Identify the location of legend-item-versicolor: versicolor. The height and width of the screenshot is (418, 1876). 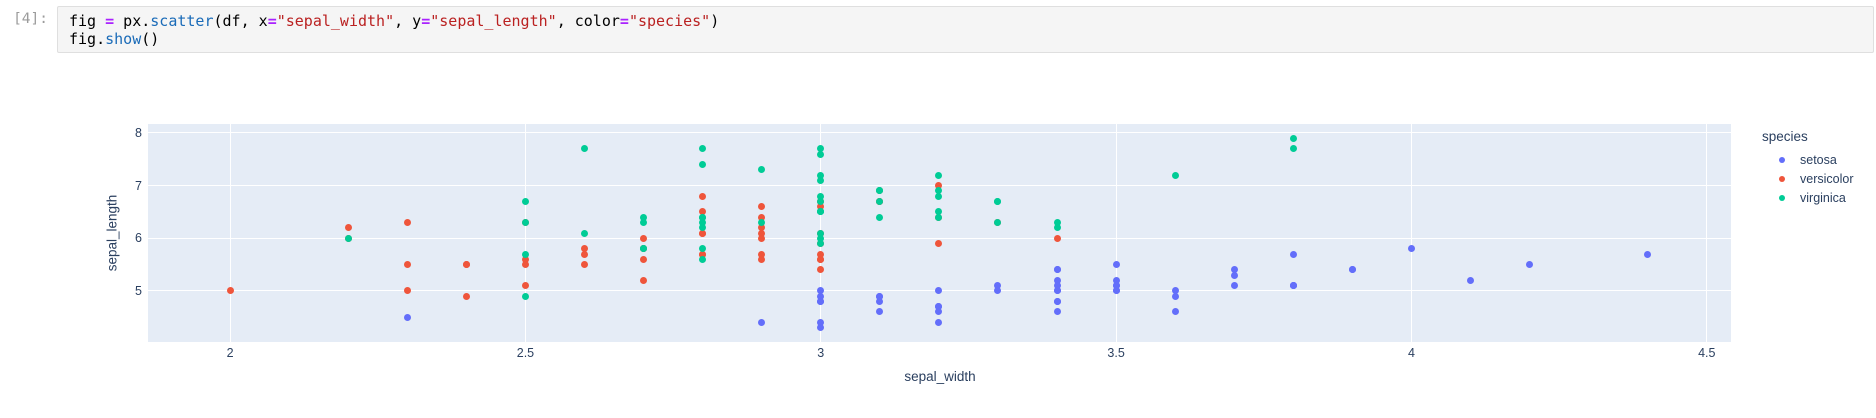
(1808, 178).